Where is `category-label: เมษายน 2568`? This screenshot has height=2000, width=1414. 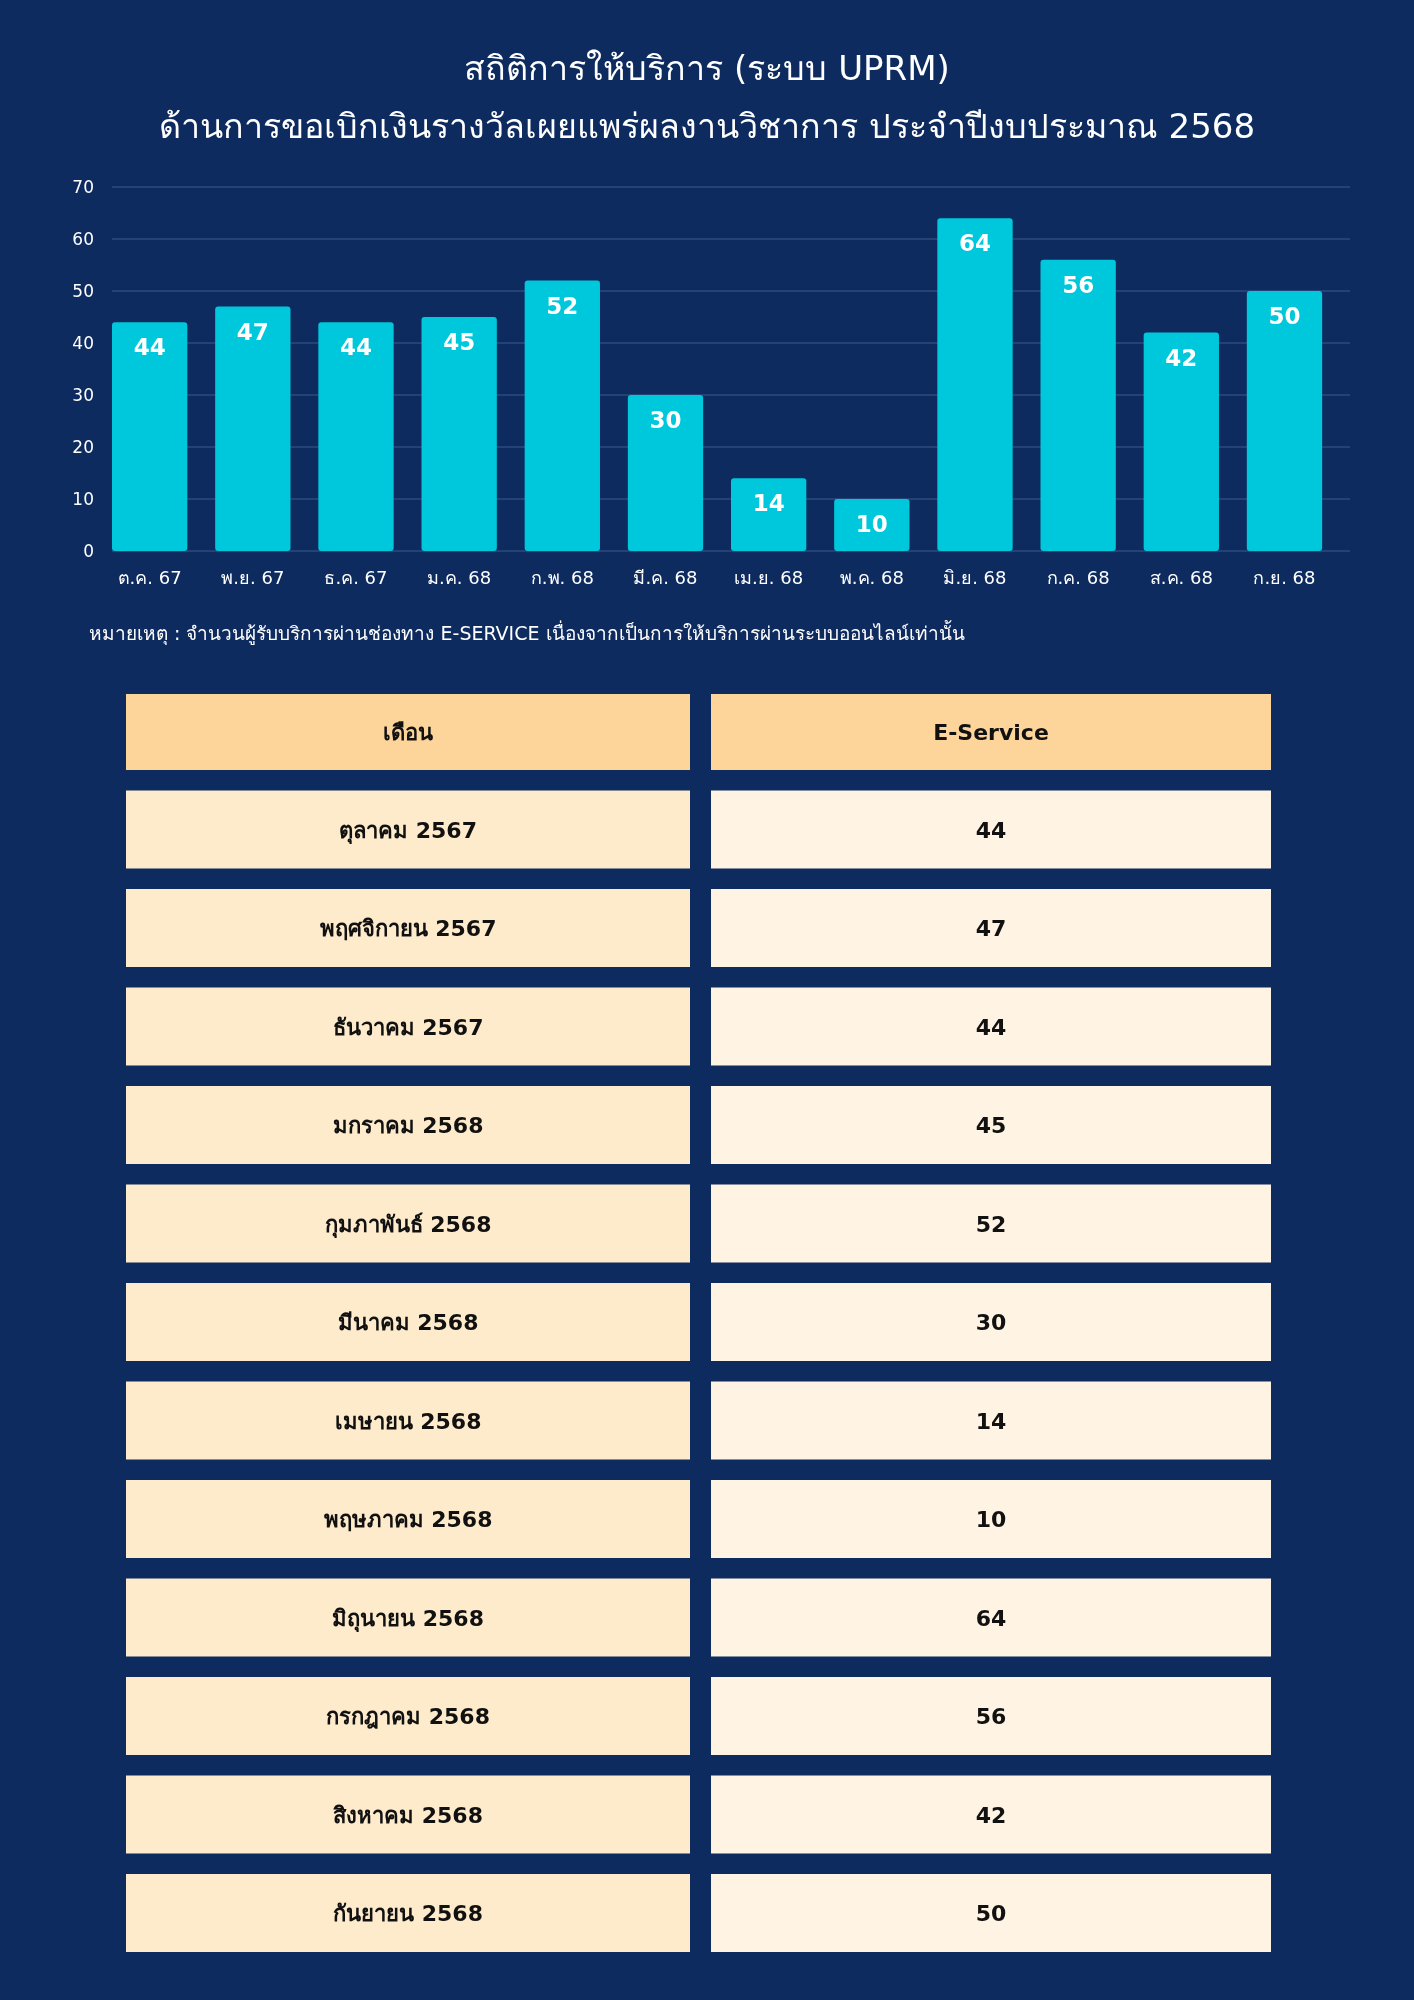 category-label: เมษายน 2568 is located at coordinates (408, 1421).